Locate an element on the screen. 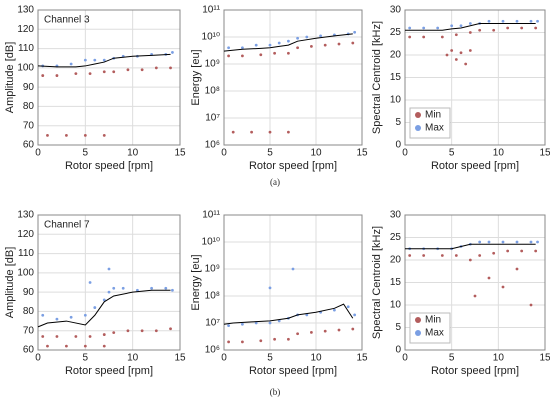 The image size is (550, 403). y-tick-label: 70 is located at coordinates (29, 125).